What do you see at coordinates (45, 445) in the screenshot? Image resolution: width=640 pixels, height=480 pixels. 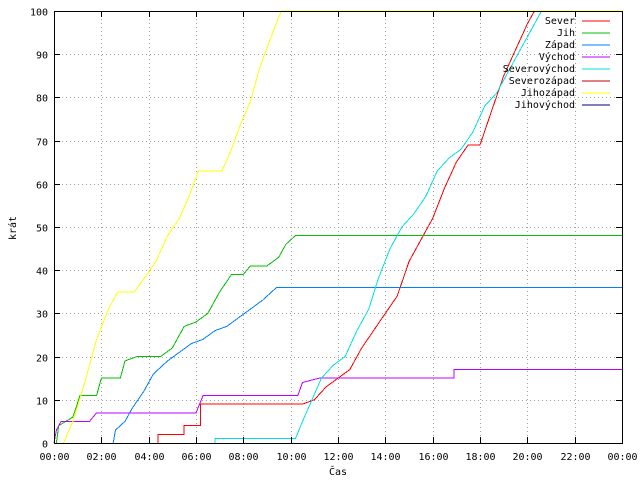 I see `y-tick-label: 0` at bounding box center [45, 445].